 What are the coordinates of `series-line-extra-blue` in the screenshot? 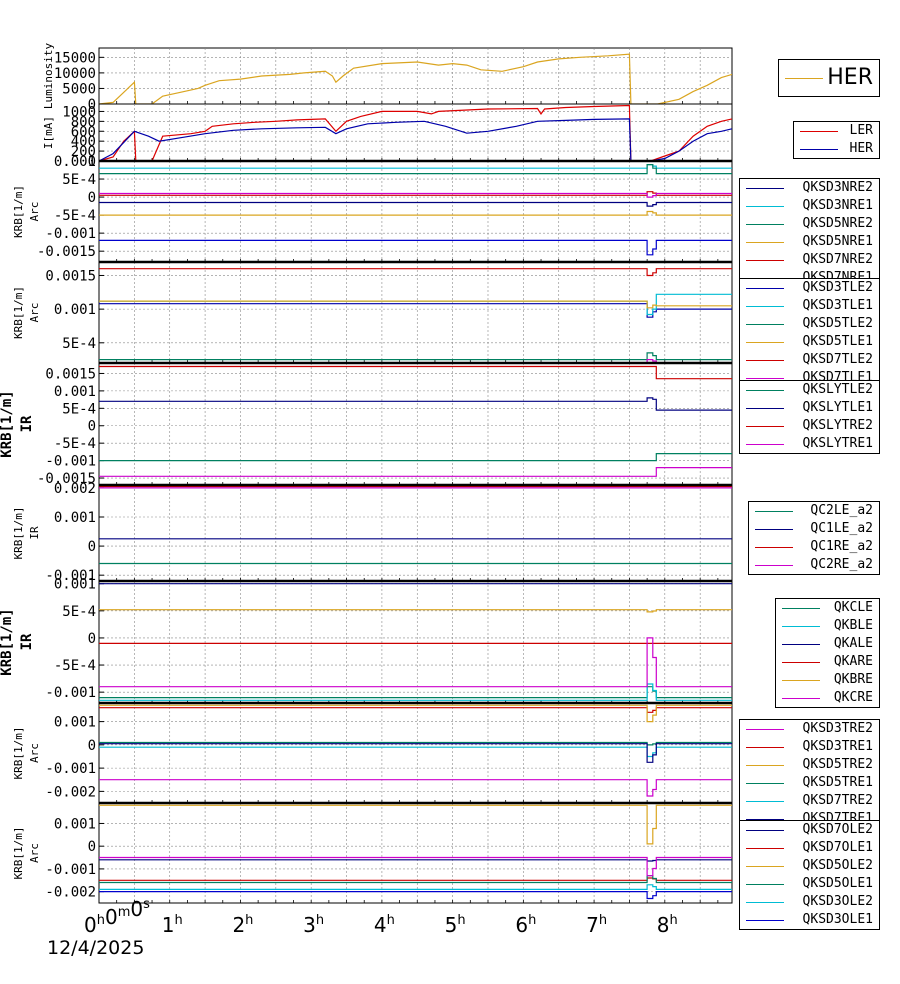 It's located at (415, 247).